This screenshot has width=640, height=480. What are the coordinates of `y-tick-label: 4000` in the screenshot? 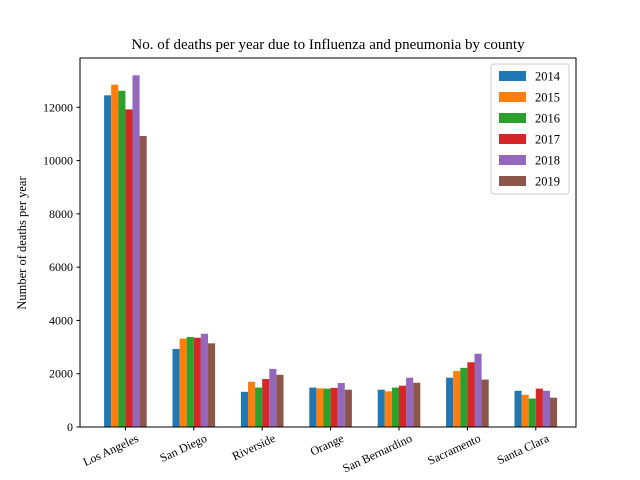 It's located at (61, 320).